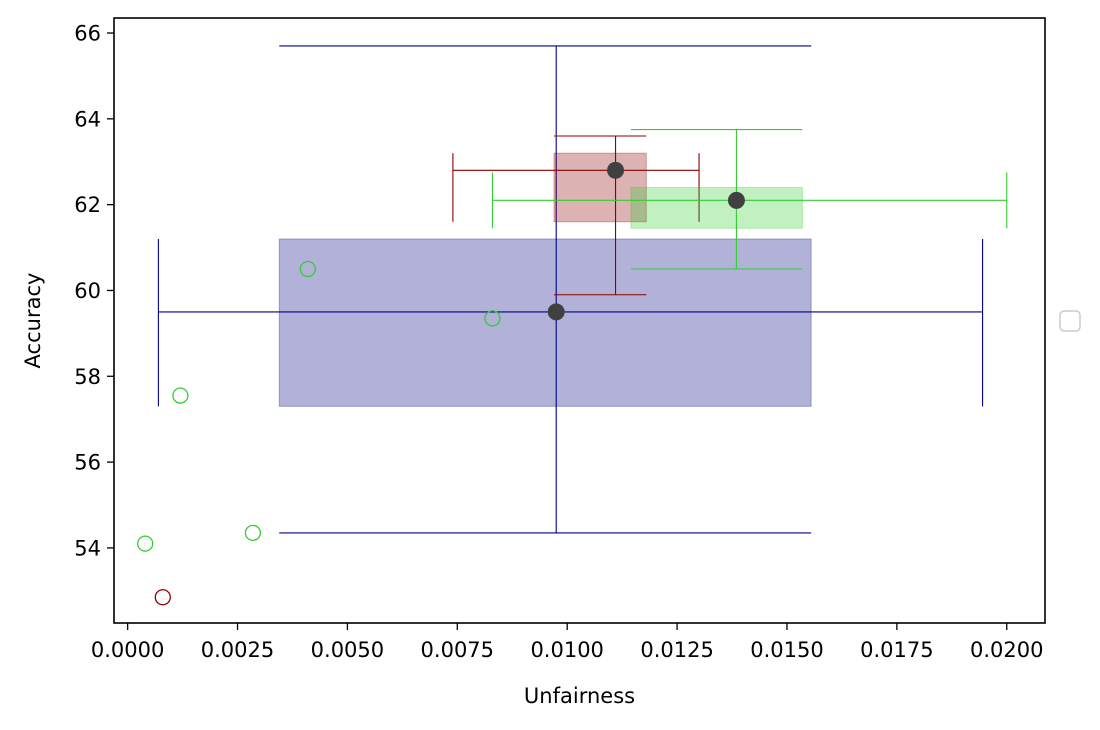 The height and width of the screenshot is (730, 1100). Describe the element at coordinates (87, 291) in the screenshot. I see `y-tick-label-3: 60` at that location.